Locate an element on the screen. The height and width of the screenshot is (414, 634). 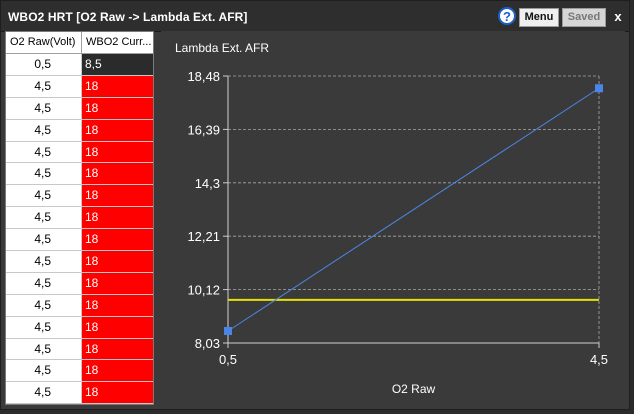
close-icon: x is located at coordinates (618, 16).